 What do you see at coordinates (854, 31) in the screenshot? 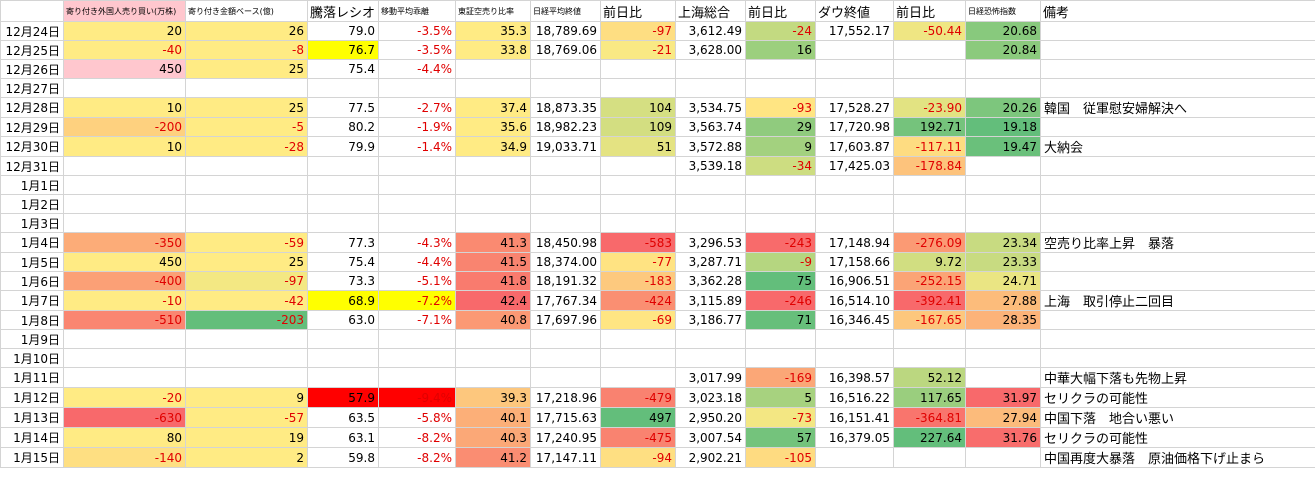
I see `value-cell: 17,552.17` at bounding box center [854, 31].